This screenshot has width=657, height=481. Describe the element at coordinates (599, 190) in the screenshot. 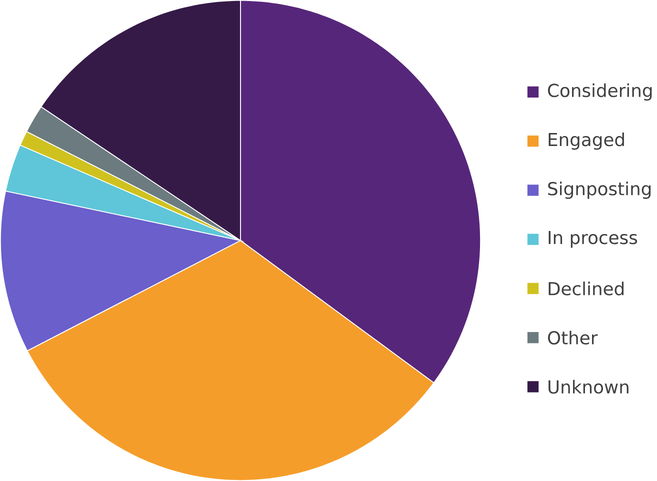

I see `legend-label: Signposting` at that location.